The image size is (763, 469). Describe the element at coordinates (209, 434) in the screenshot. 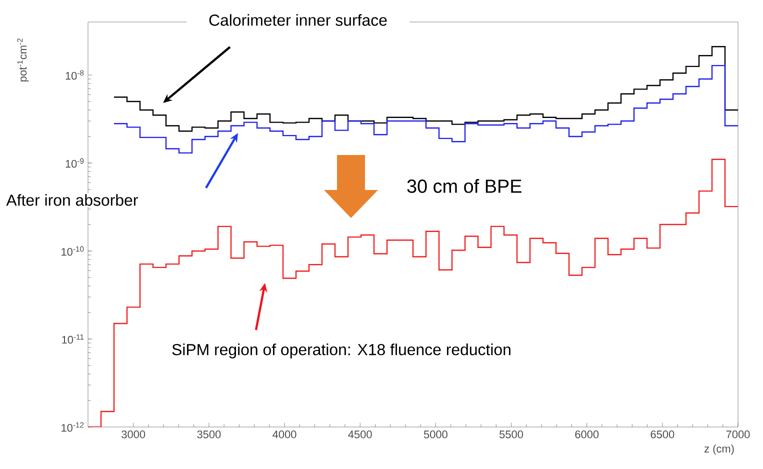

I see `x-tick-label: 3500` at that location.